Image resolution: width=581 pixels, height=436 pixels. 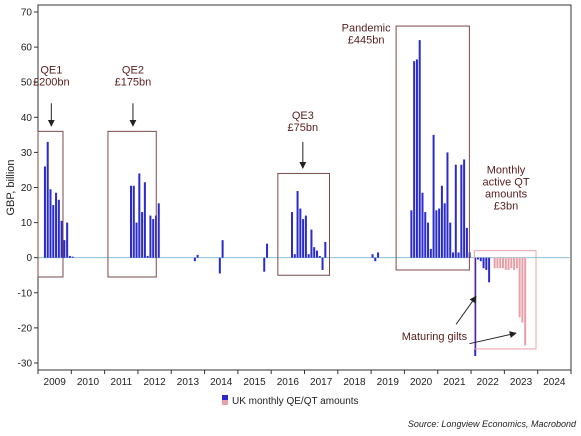 What do you see at coordinates (254, 382) in the screenshot?
I see `x-tick-label: 2015` at bounding box center [254, 382].